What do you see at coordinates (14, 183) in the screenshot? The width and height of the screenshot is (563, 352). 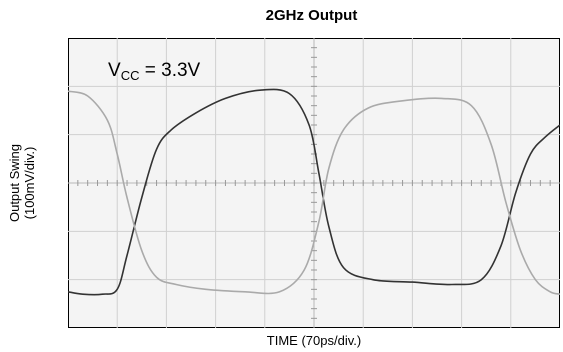 I see `y-axis-label-line1: Output Swing` at bounding box center [14, 183].